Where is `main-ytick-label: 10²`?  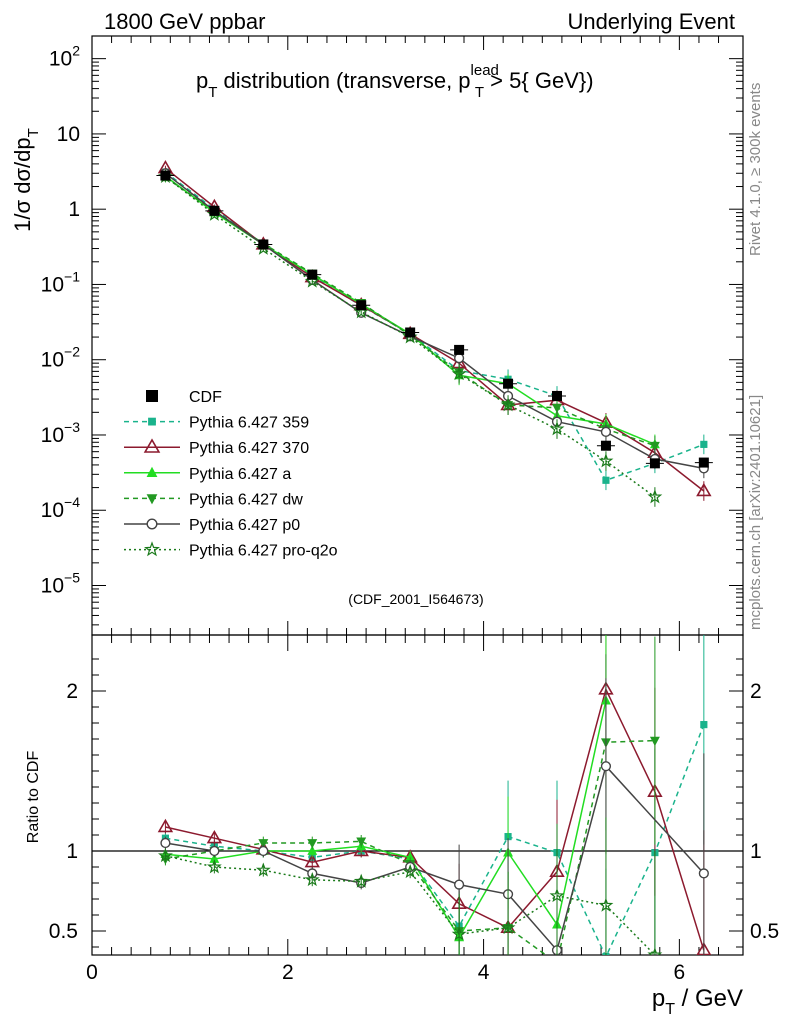
main-ytick-label: 10² is located at coordinates (64, 57).